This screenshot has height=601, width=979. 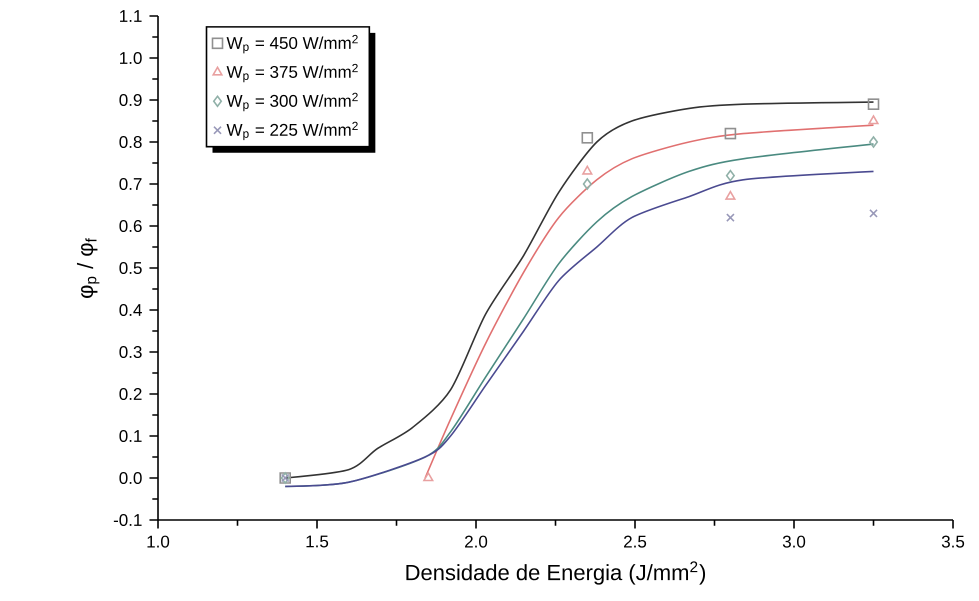 I want to click on x-tick-label: 1.0, so click(x=158, y=542).